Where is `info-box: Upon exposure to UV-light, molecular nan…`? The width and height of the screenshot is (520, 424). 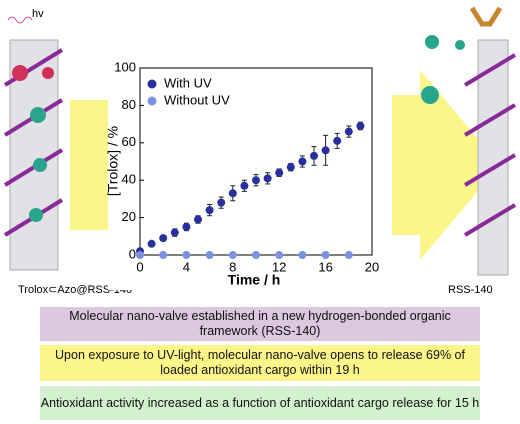
info-box: Upon exposure to UV-light, molecular nan… is located at coordinates (260, 363).